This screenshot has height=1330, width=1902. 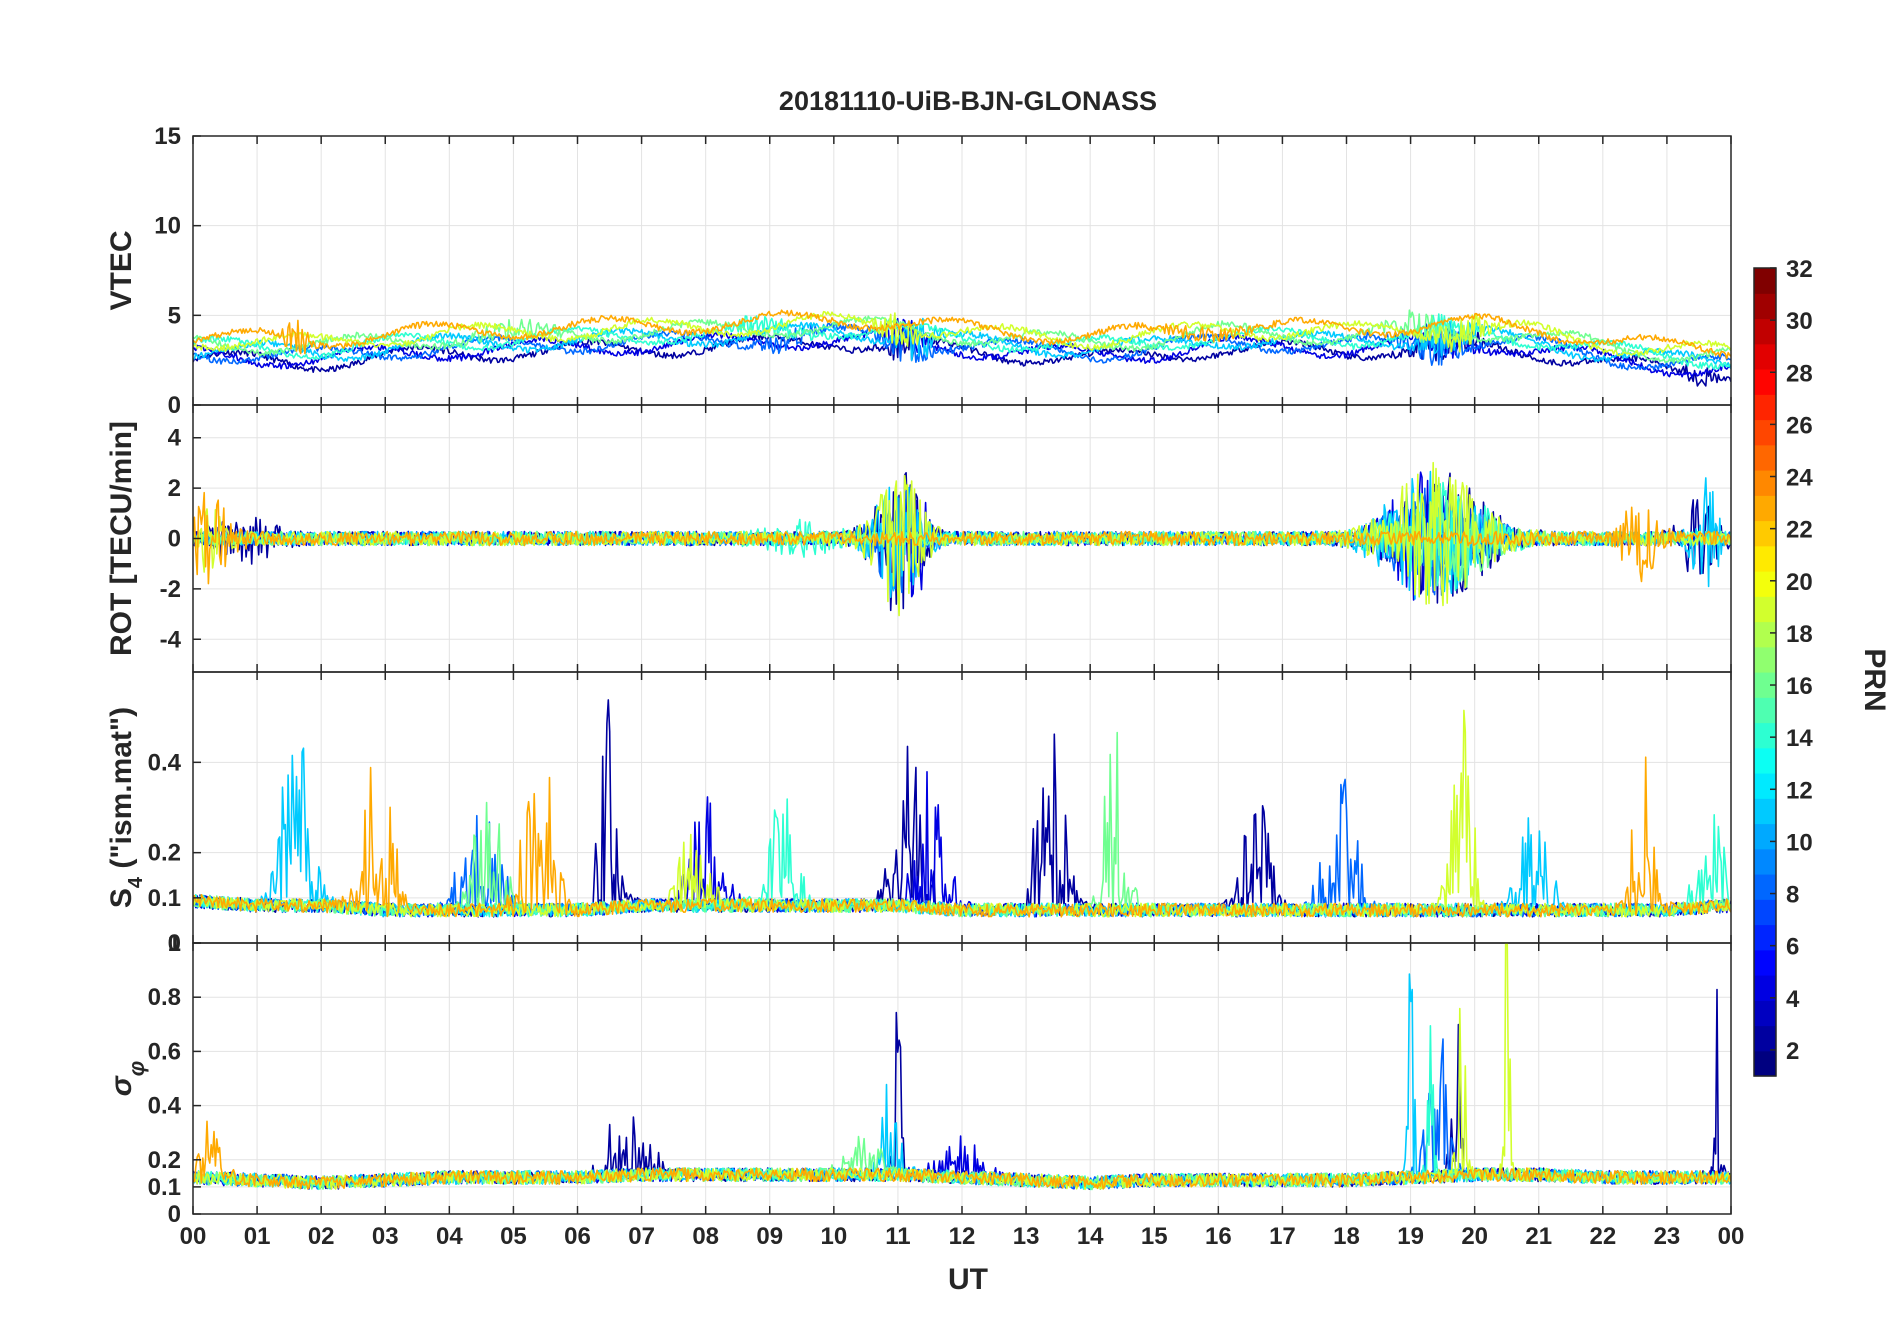 What do you see at coordinates (1602, 1236) in the screenshot?
I see `x-tick-label: 22` at bounding box center [1602, 1236].